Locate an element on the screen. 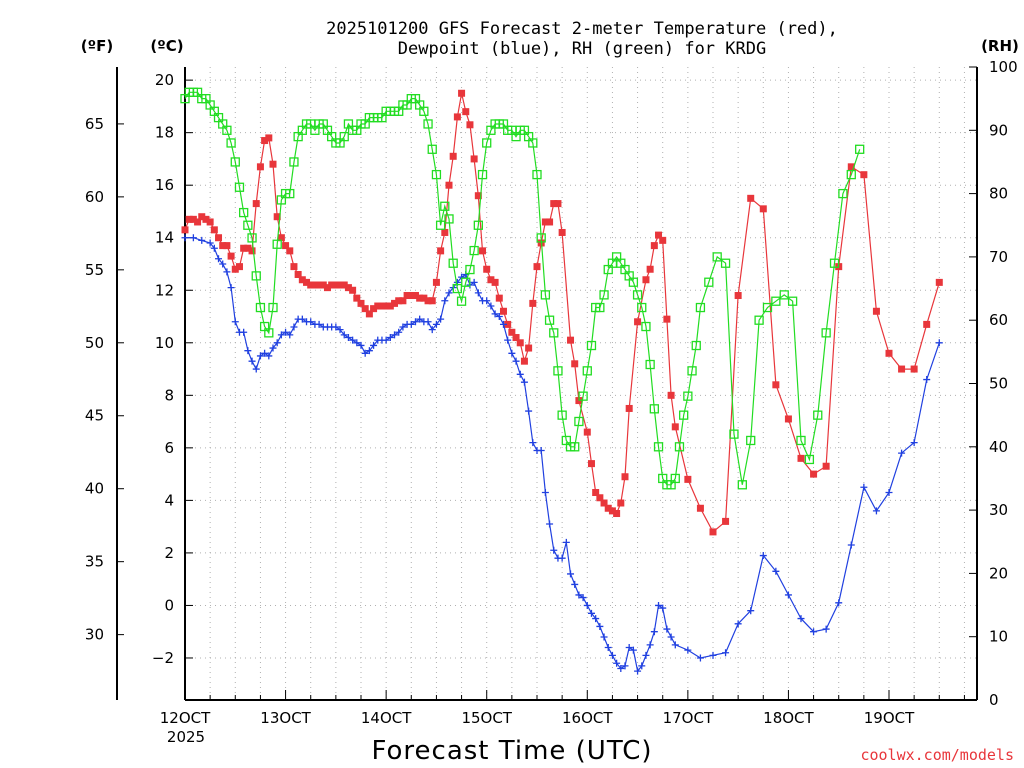 The width and height of the screenshot is (1024, 768). rh-tick-label: 40 is located at coordinates (998, 447).